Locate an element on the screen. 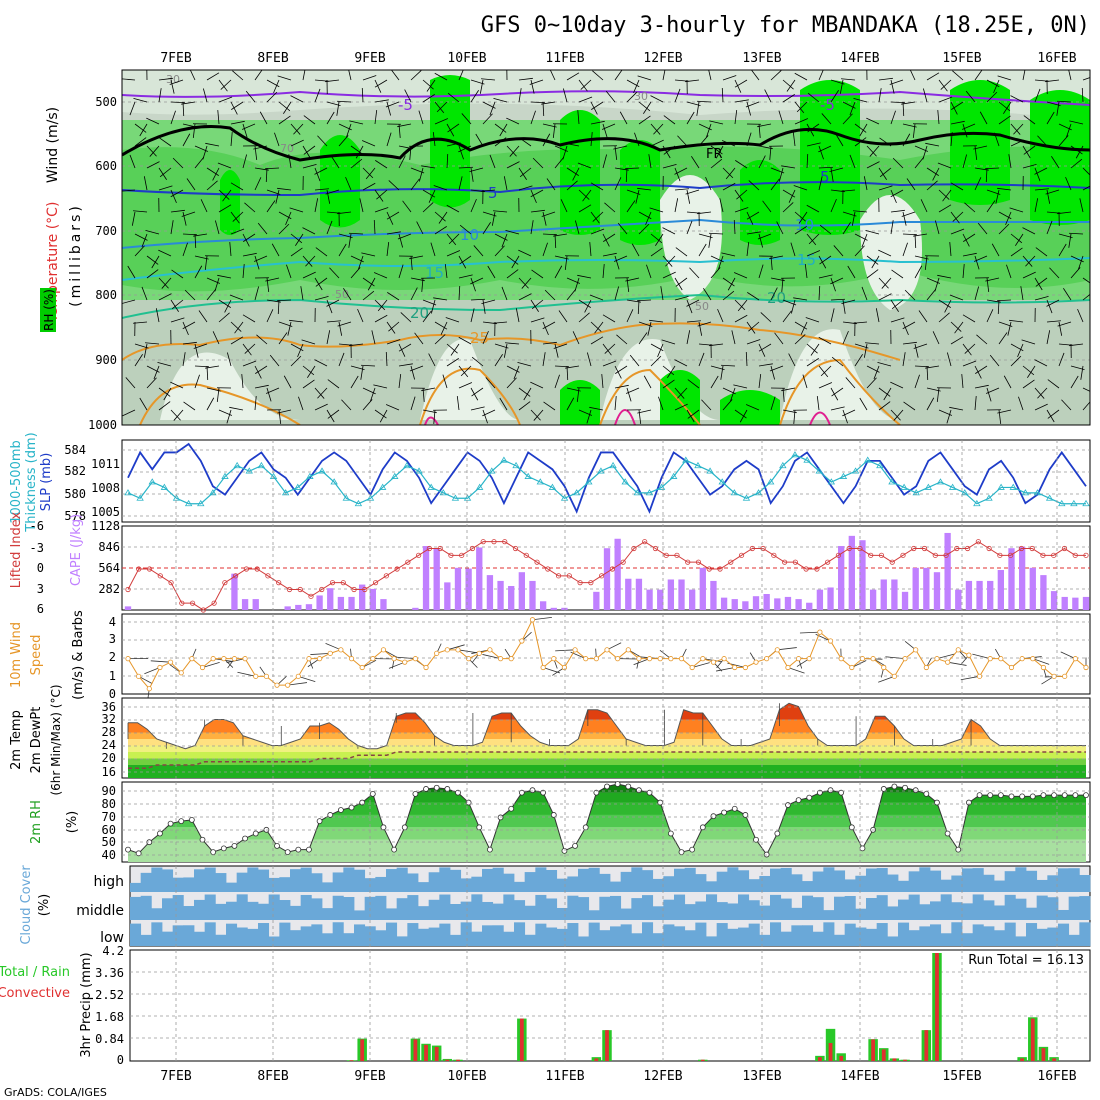 The image size is (1100, 1100). precip-tick: 1.68 is located at coordinates (109, 1017).